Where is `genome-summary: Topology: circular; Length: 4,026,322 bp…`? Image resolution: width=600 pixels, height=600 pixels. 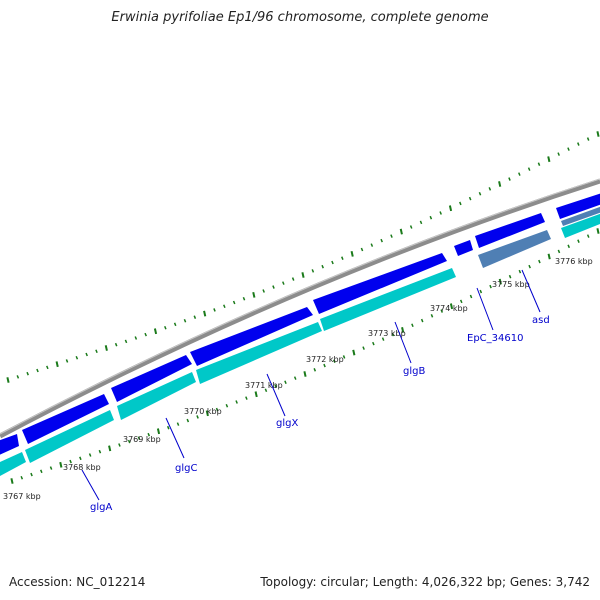
genome-summary: Topology: circular; Length: 4,026,322 bp… is located at coordinates (425, 582).